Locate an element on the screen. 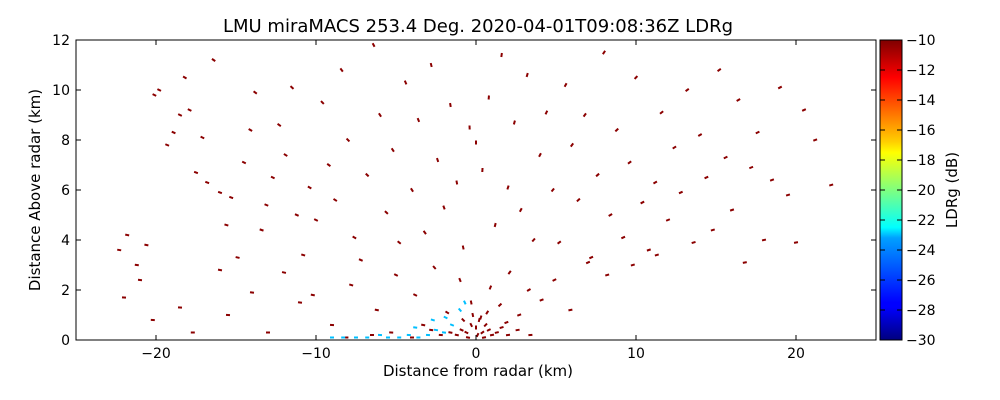 This screenshot has height=400, width=1000. colorbar-label: LDRg (dB) is located at coordinates (952, 190).